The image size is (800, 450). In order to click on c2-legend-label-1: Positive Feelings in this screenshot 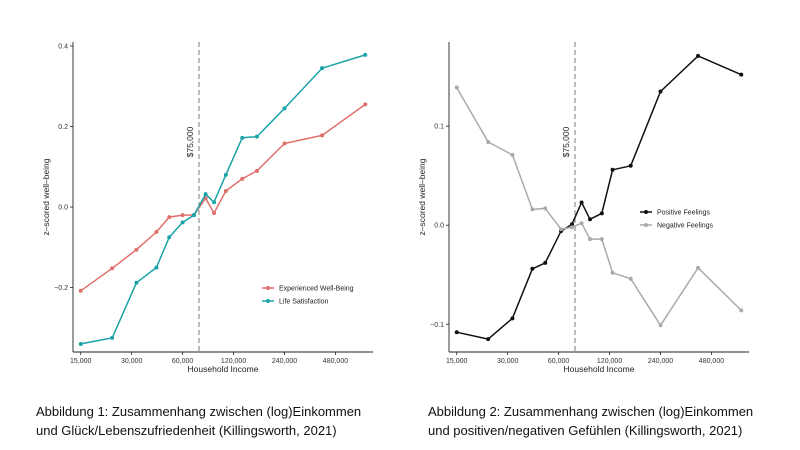, I will do `click(683, 213)`.